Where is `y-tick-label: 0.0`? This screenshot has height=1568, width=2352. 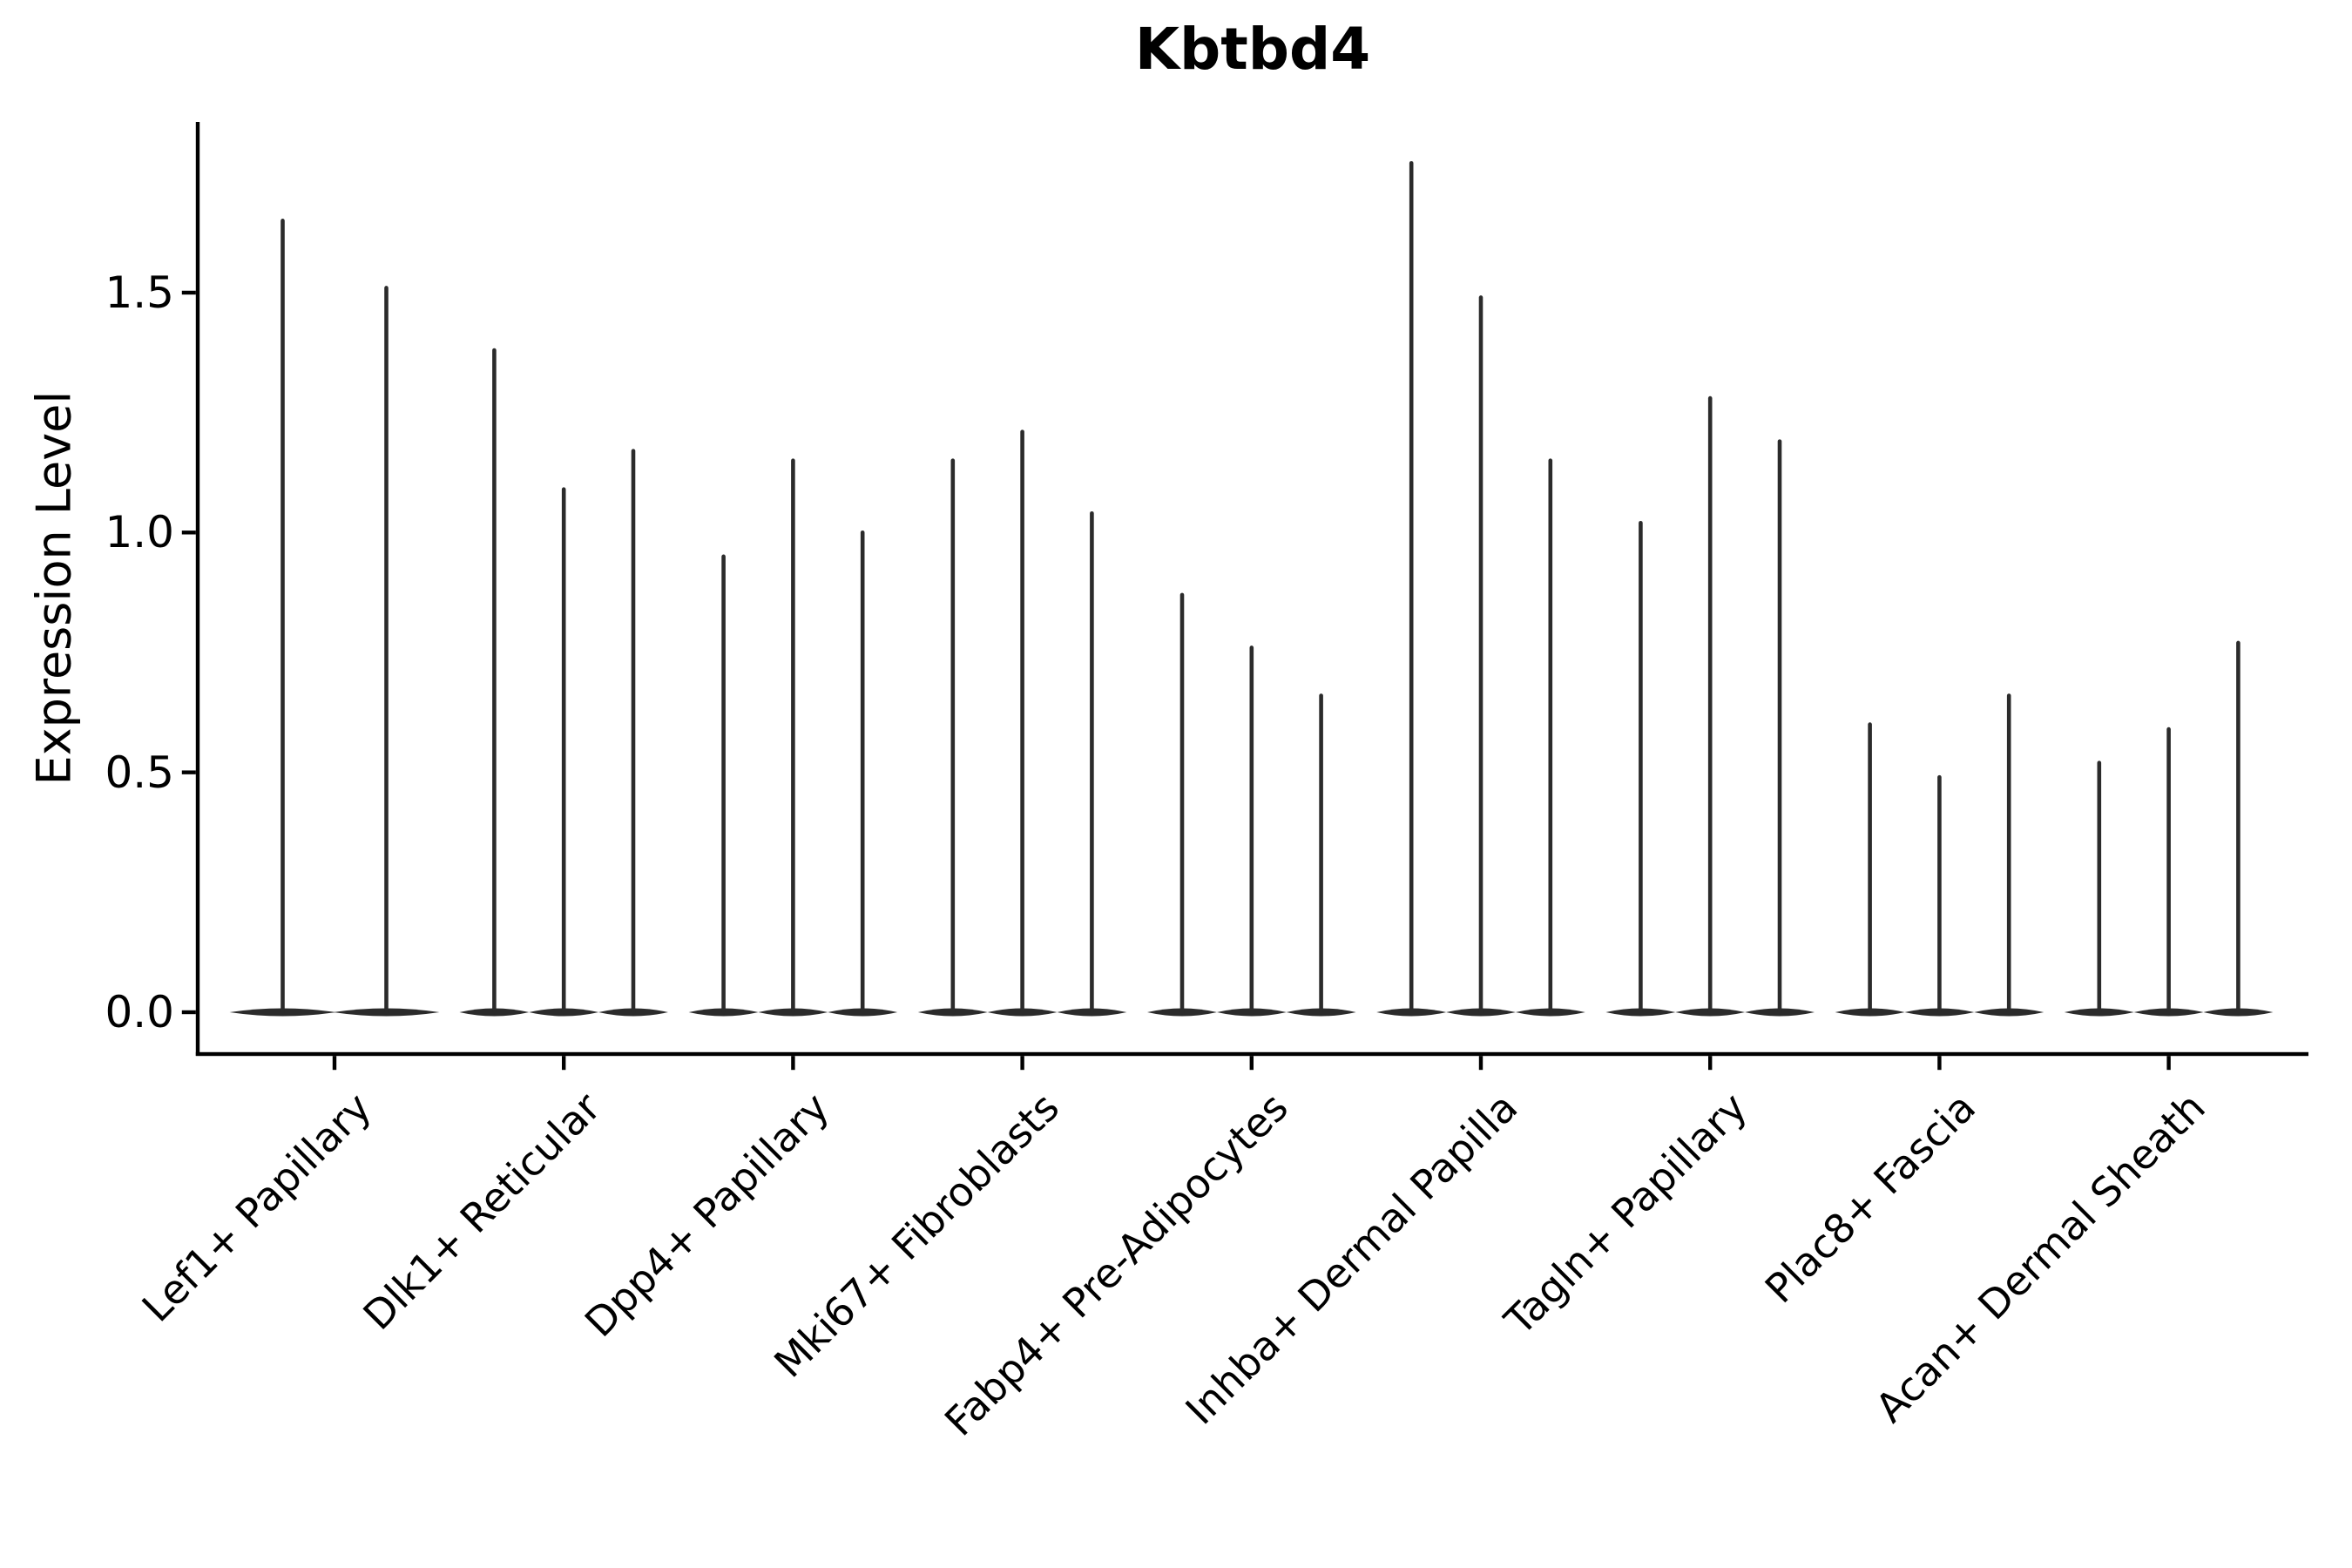 y-tick-label: 0.0 is located at coordinates (139, 1012).